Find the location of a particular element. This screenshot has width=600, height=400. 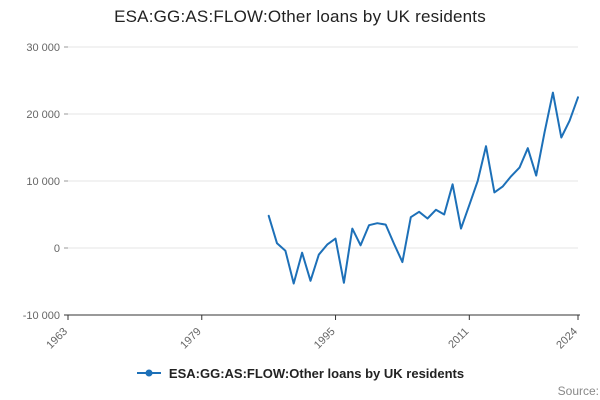

svg-text: 20 000 is located at coordinates (43, 115).